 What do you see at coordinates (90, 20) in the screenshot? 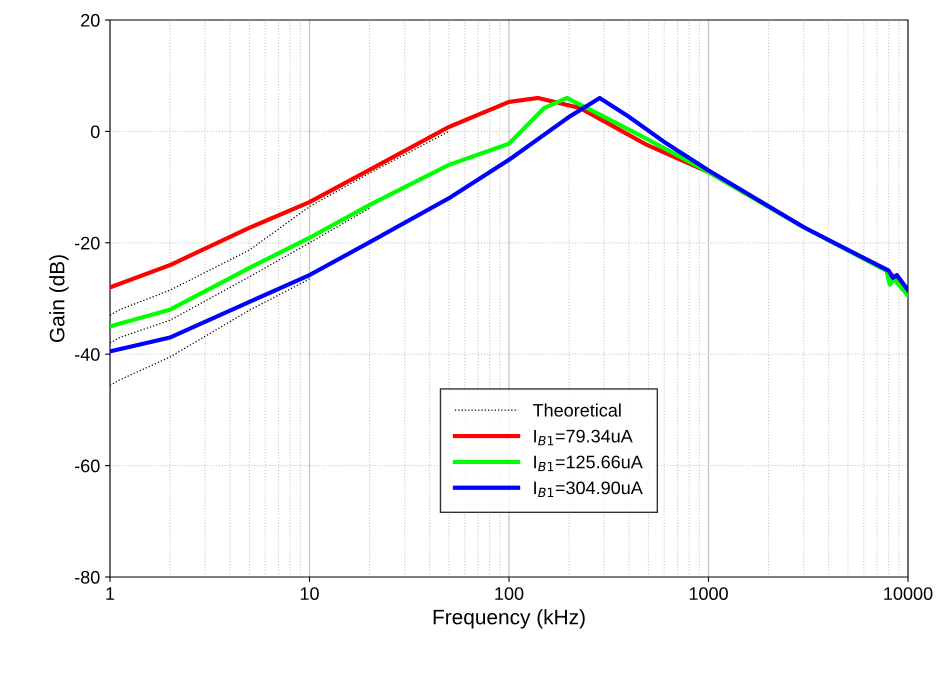
I see `y-tick-label: 20` at bounding box center [90, 20].